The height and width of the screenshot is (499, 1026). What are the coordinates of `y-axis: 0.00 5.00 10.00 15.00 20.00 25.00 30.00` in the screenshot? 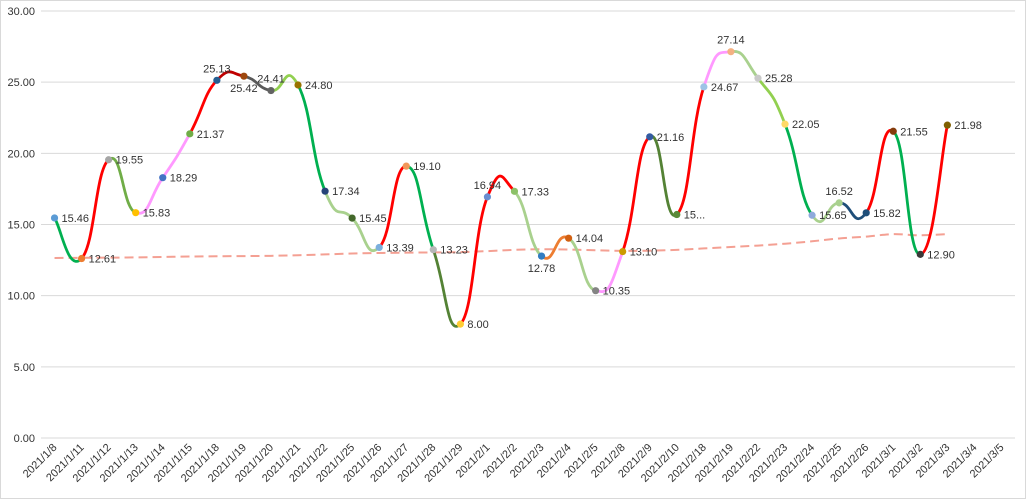 It's located at (21, 225).